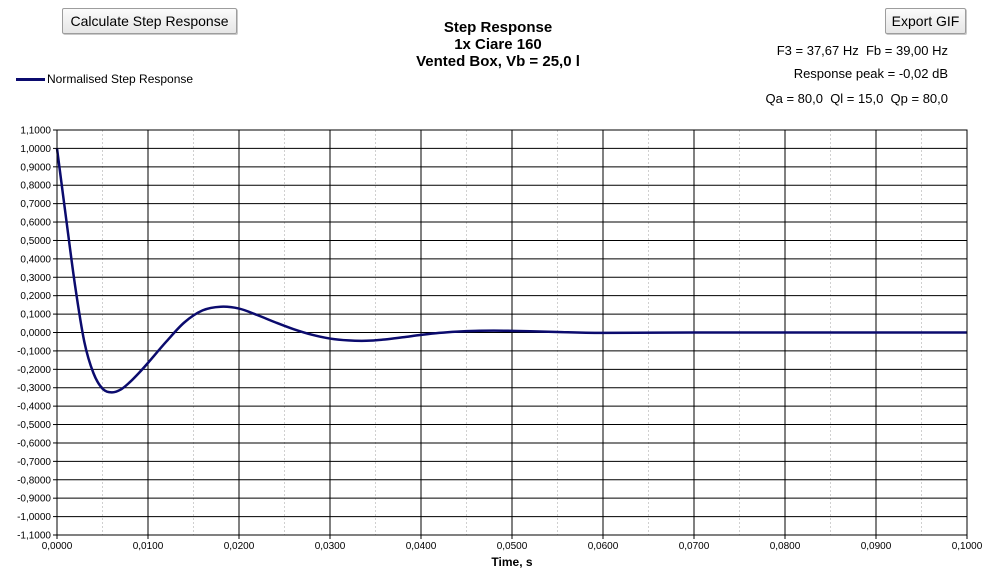 The height and width of the screenshot is (571, 996). I want to click on x-tick-label: 0,0700, so click(694, 546).